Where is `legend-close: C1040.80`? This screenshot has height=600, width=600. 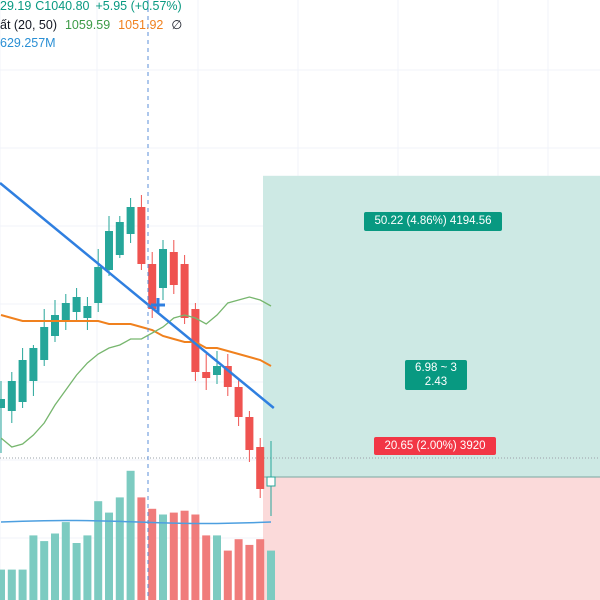
legend-close: C1040.80 is located at coordinates (62, 6).